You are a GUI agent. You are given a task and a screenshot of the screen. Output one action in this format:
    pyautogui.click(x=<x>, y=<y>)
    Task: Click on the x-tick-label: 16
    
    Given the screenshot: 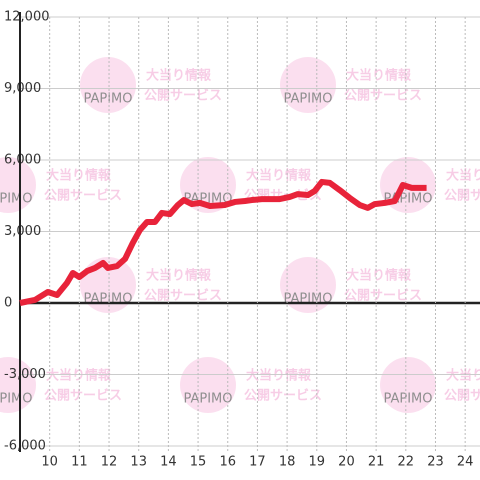 What is the action you would take?
    pyautogui.click(x=227, y=462)
    